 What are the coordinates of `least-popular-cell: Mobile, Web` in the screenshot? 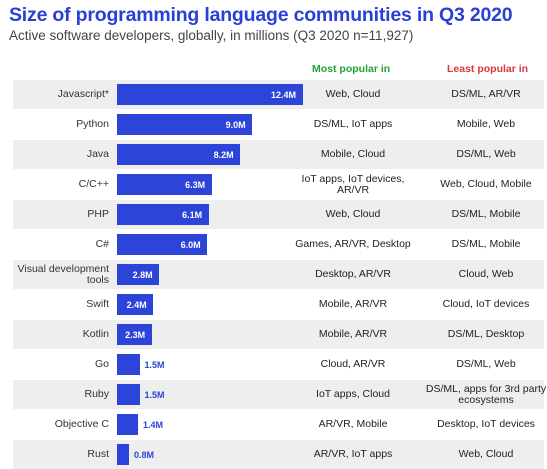 It's located at (486, 124).